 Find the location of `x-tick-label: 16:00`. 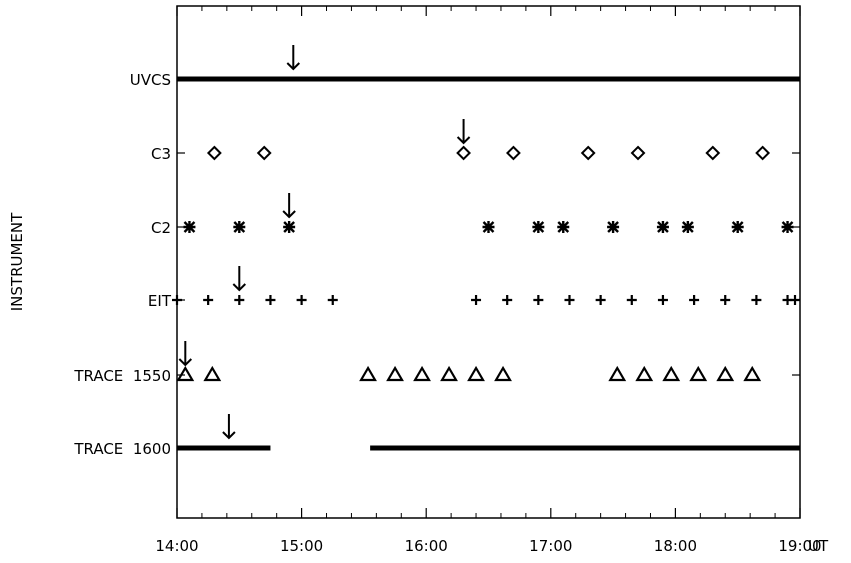

x-tick-label: 16:00 is located at coordinates (426, 546).